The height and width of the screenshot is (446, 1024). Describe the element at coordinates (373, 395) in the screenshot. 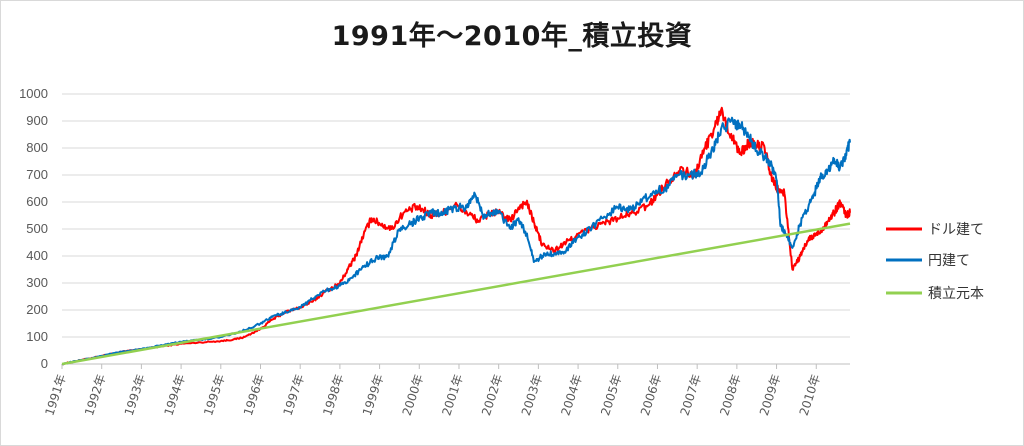

I see `x-tick-label: 1999年` at that location.